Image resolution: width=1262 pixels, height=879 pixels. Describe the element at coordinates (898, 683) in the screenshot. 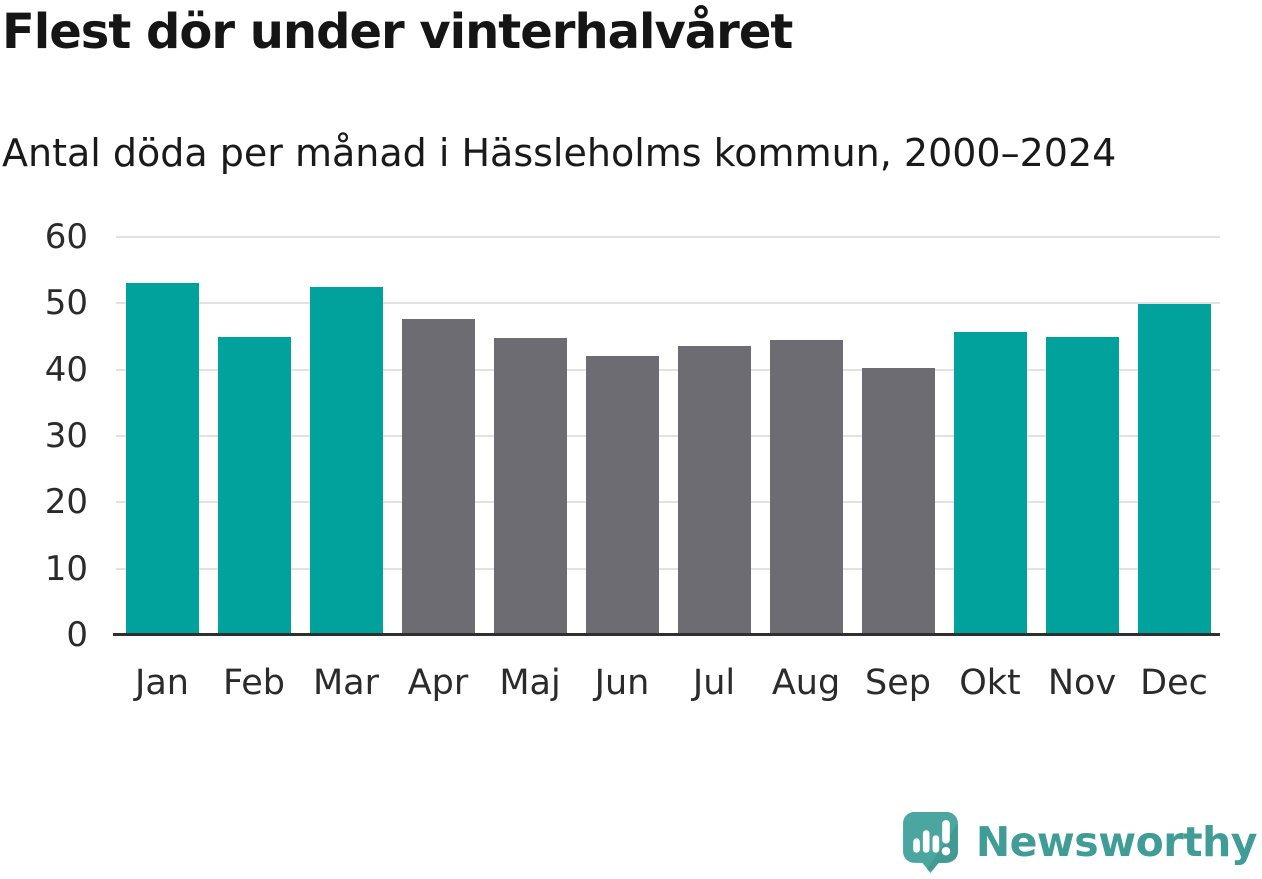

I see `x-tick-label-sep: Sep` at that location.